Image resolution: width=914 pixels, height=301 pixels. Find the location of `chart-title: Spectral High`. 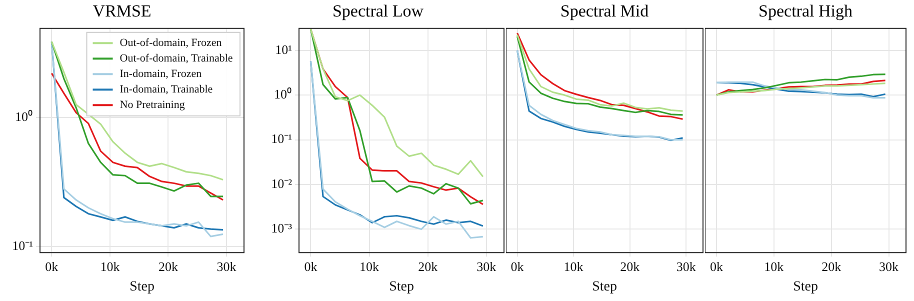

chart-title: Spectral High is located at coordinates (805, 11).